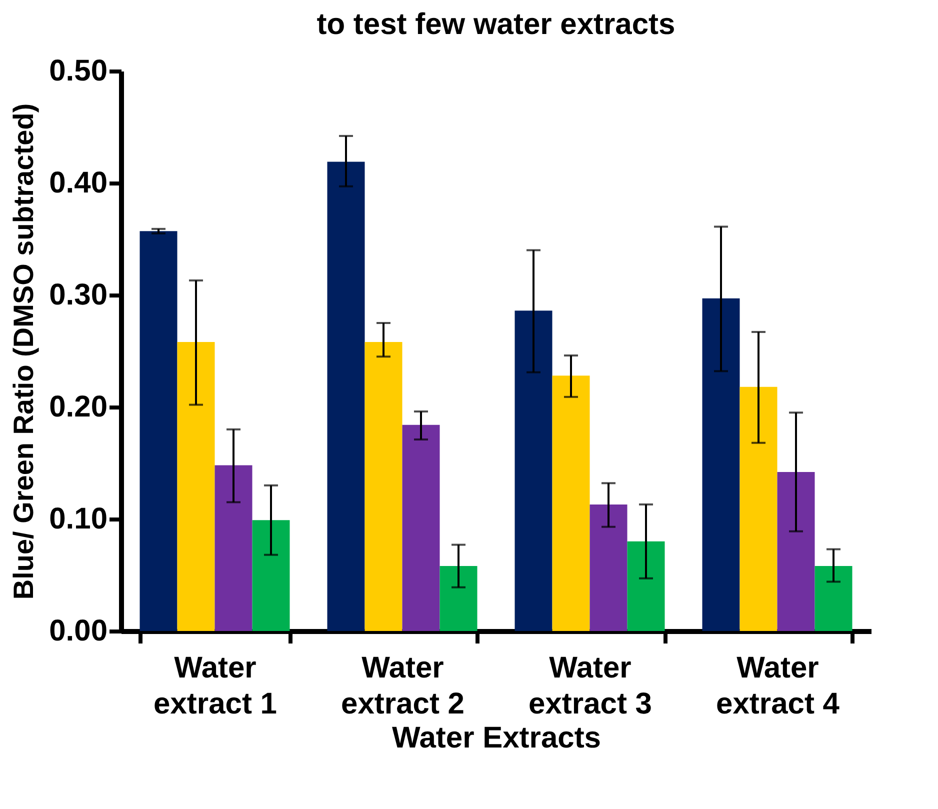 The image size is (938, 809). What do you see at coordinates (215, 686) in the screenshot?
I see `x-tick-label: Water extract 1` at bounding box center [215, 686].